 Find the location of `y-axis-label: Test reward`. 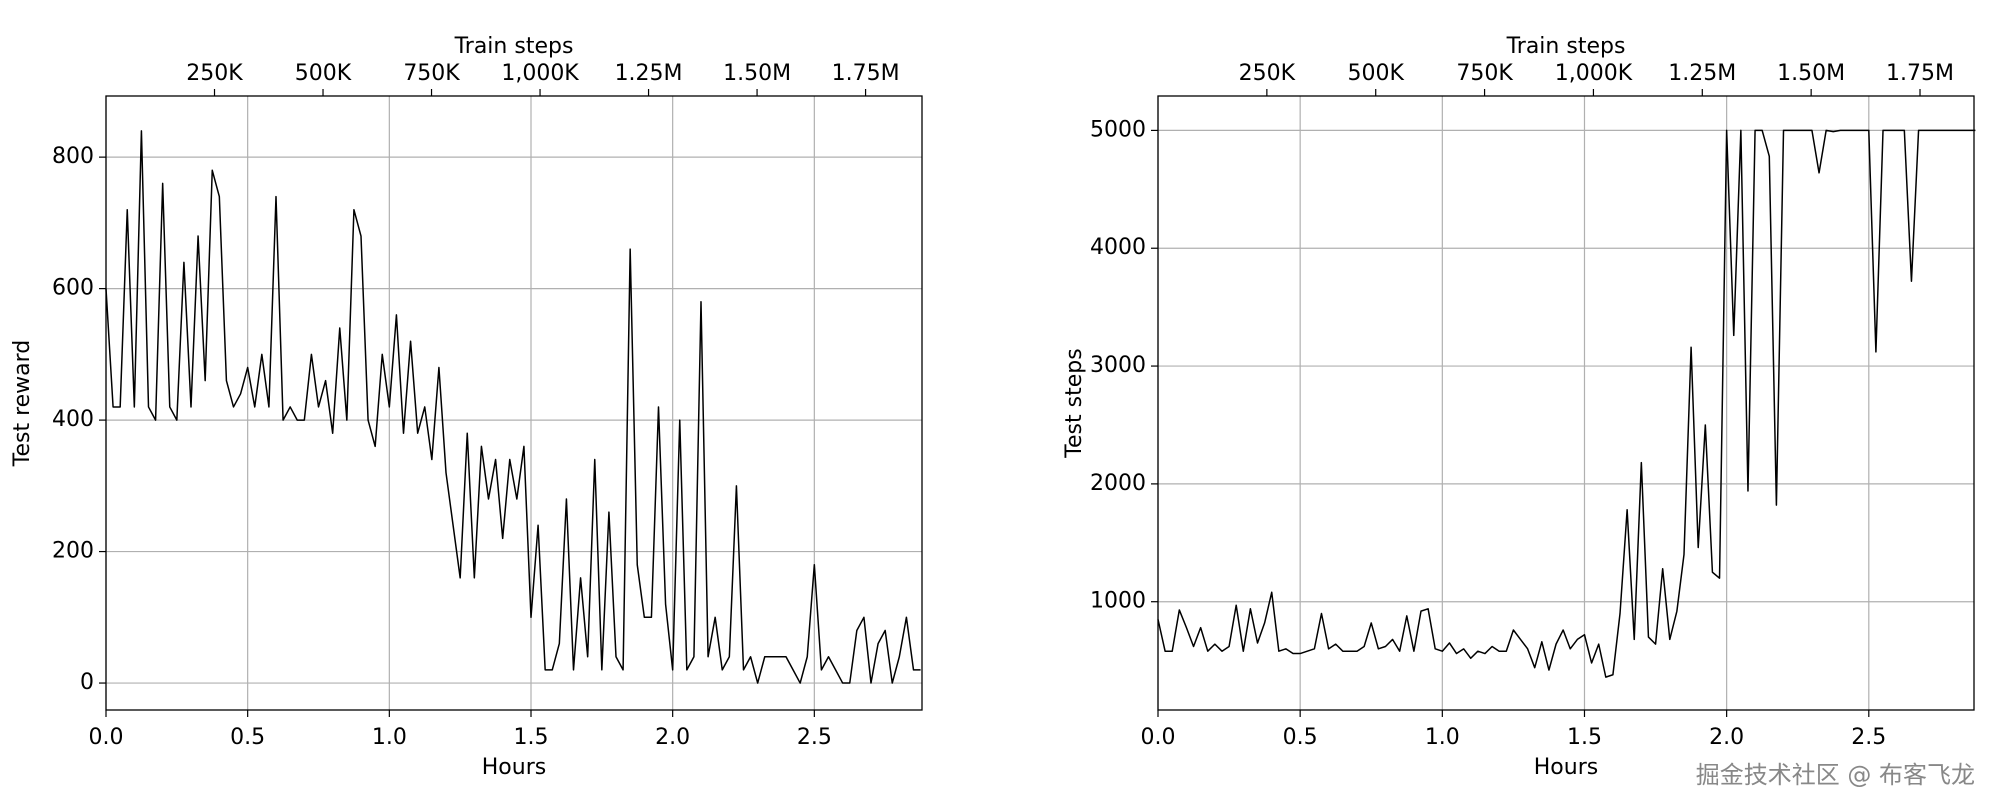

y-axis-label: Test reward is located at coordinates (22, 404).